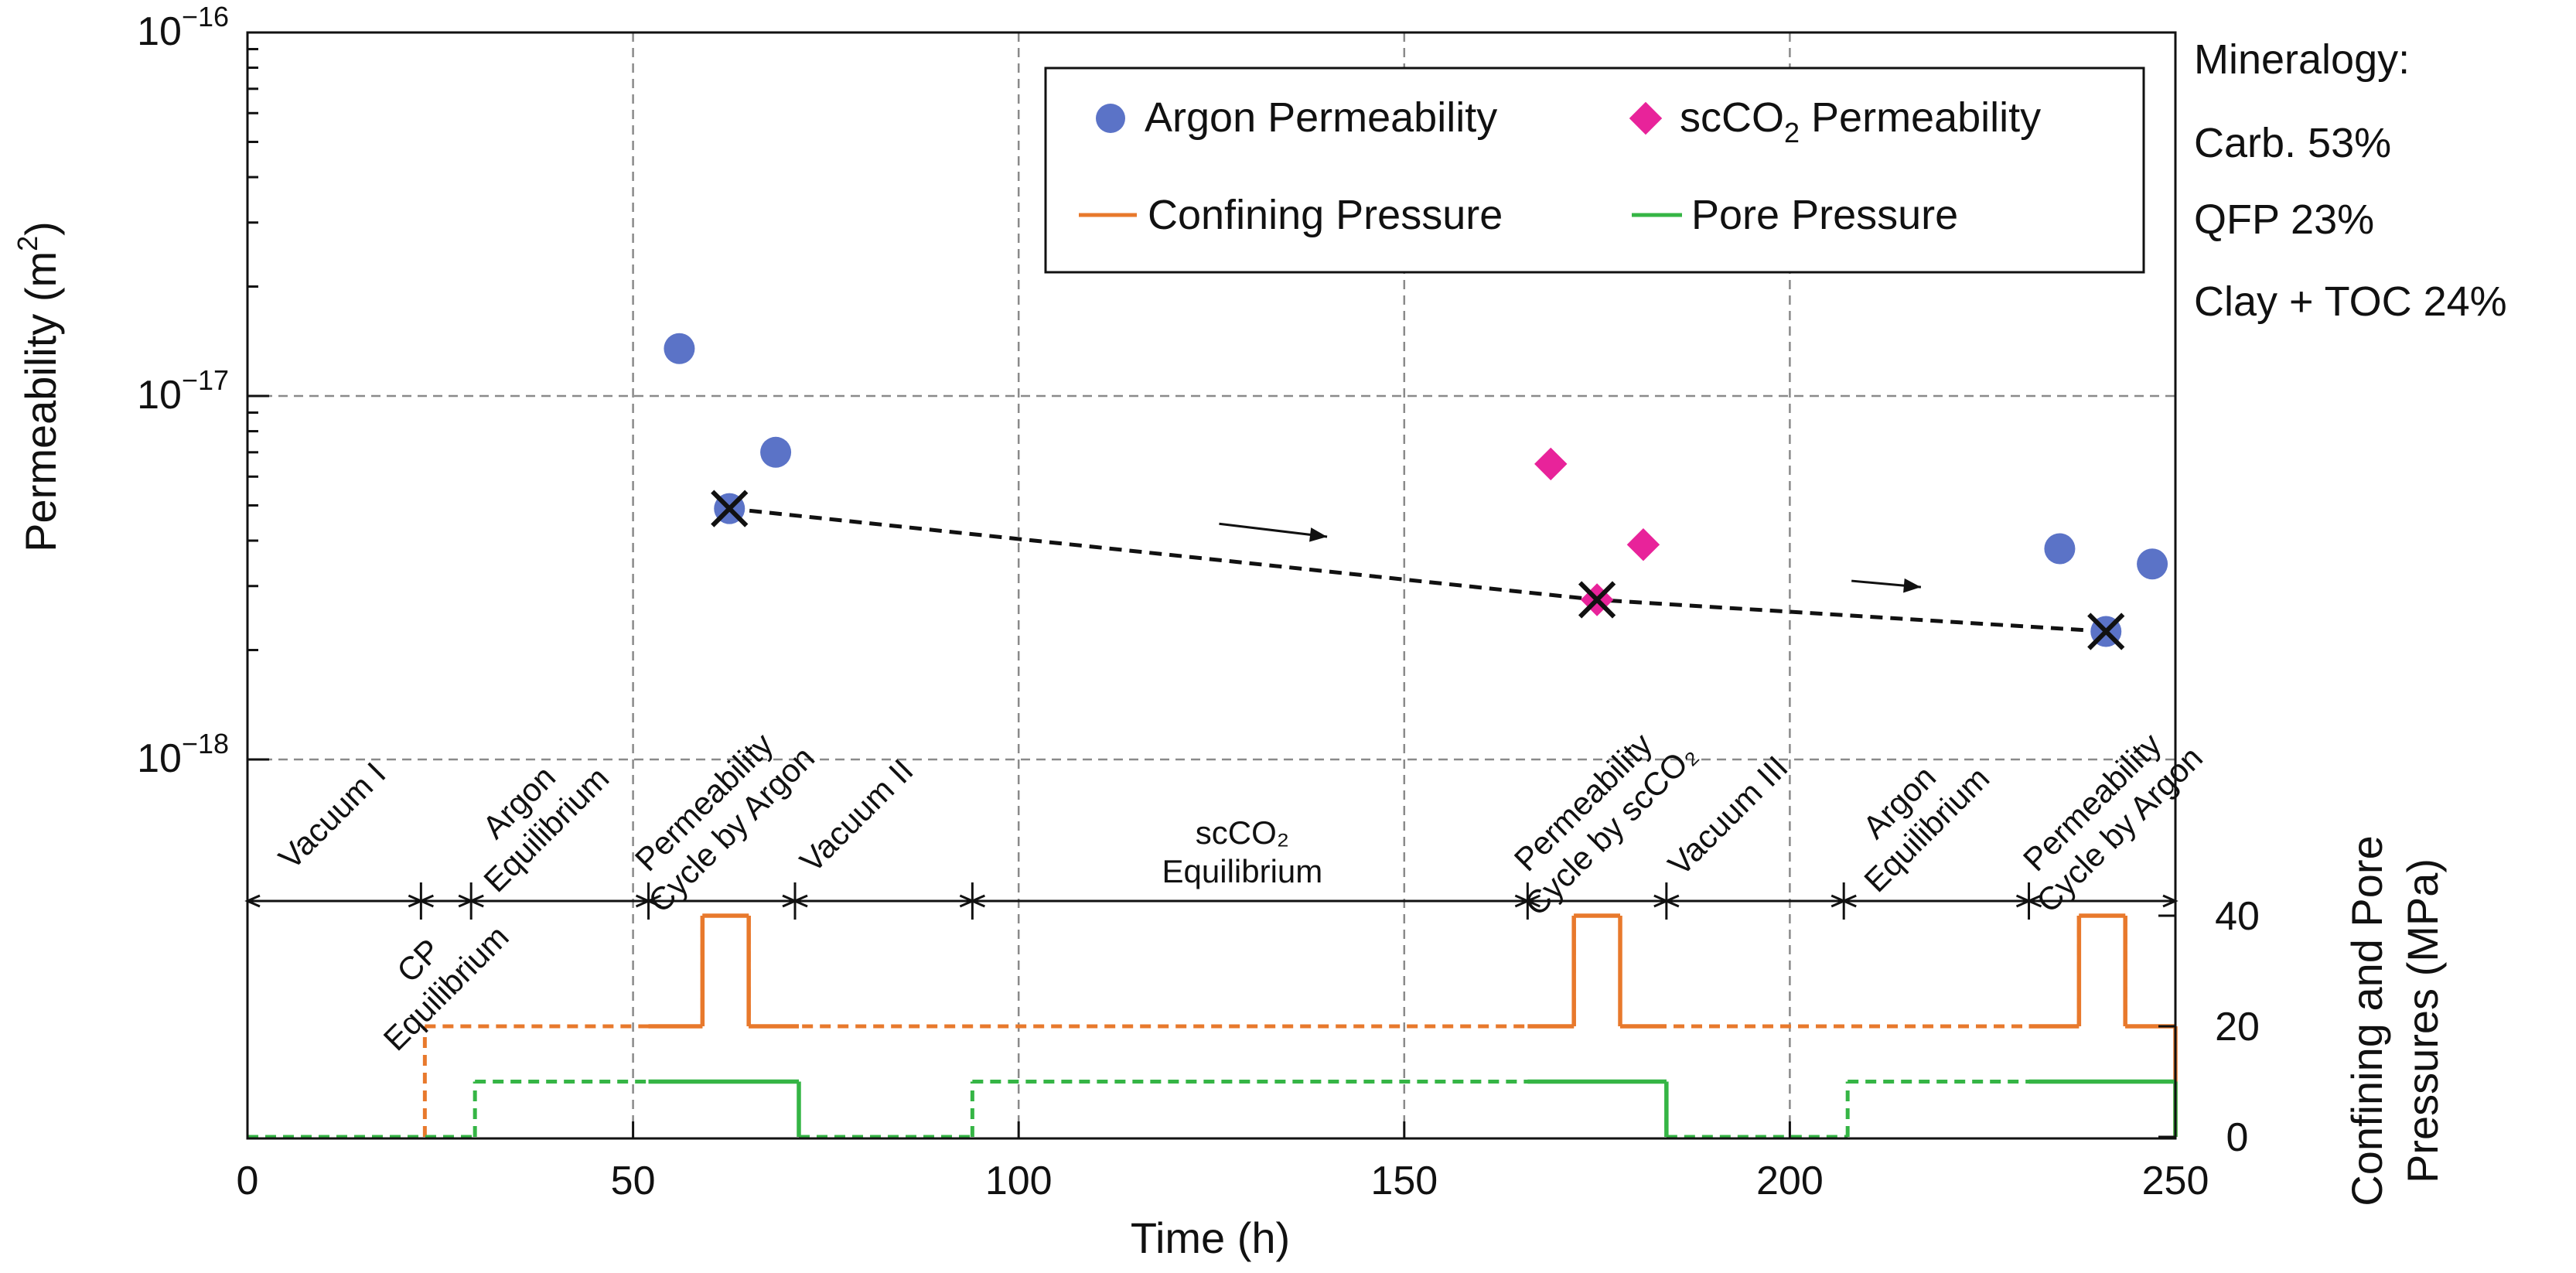 This screenshot has width=2576, height=1273. Describe the element at coordinates (2302, 60) in the screenshot. I see `mineralogy-title: Mineralogy:` at that location.